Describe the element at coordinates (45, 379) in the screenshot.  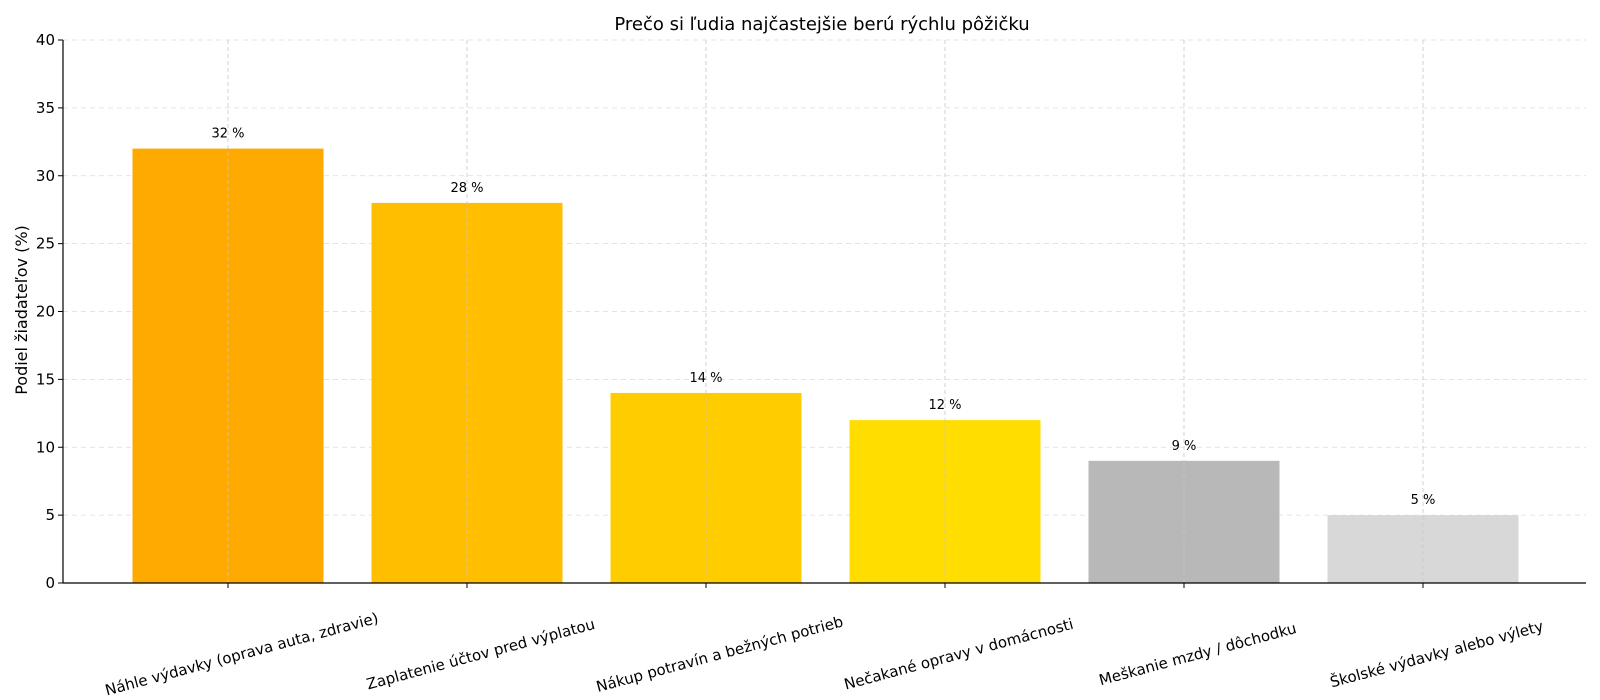
I see `y-tick-label: 15` at that location.